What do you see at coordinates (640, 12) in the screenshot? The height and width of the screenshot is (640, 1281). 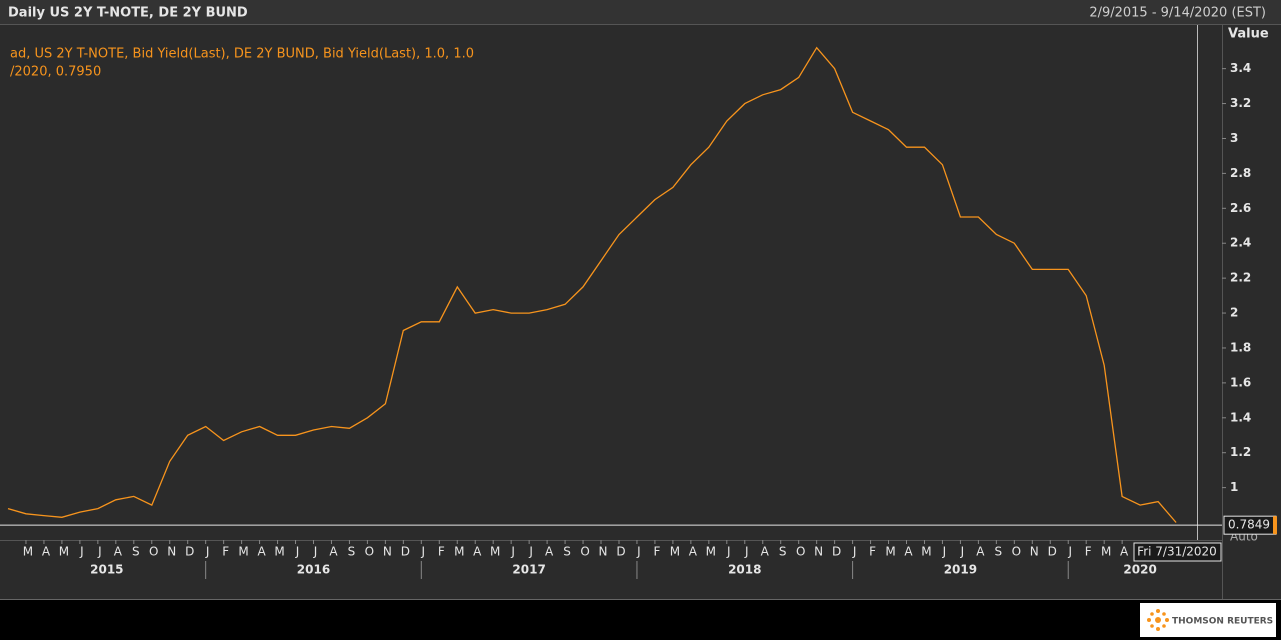 I see `title-bar` at bounding box center [640, 12].